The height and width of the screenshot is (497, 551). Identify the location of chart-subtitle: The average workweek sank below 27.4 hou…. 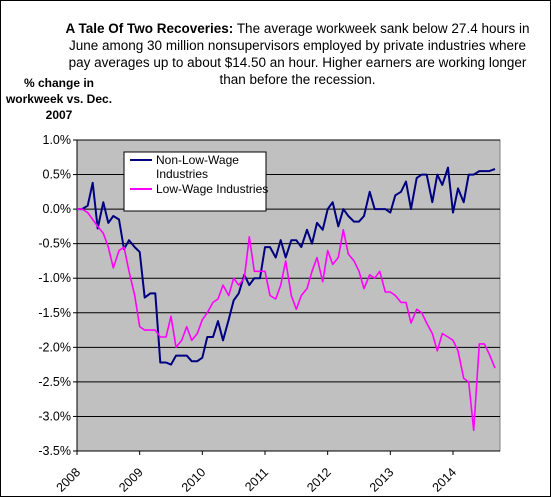
(299, 54).